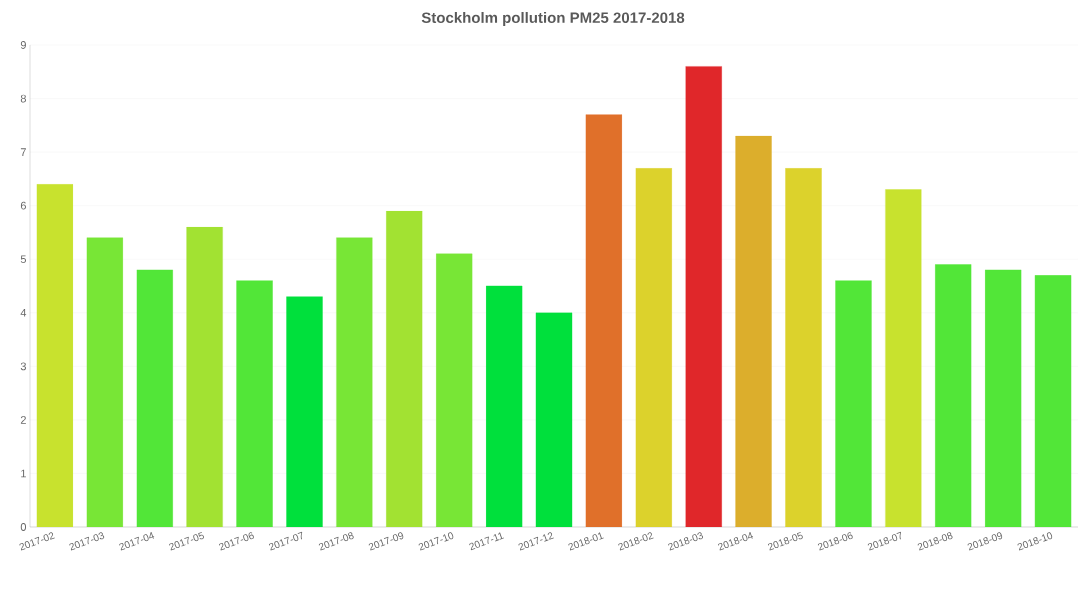  Describe the element at coordinates (23, 152) in the screenshot. I see `y-tick-label: 7` at that location.